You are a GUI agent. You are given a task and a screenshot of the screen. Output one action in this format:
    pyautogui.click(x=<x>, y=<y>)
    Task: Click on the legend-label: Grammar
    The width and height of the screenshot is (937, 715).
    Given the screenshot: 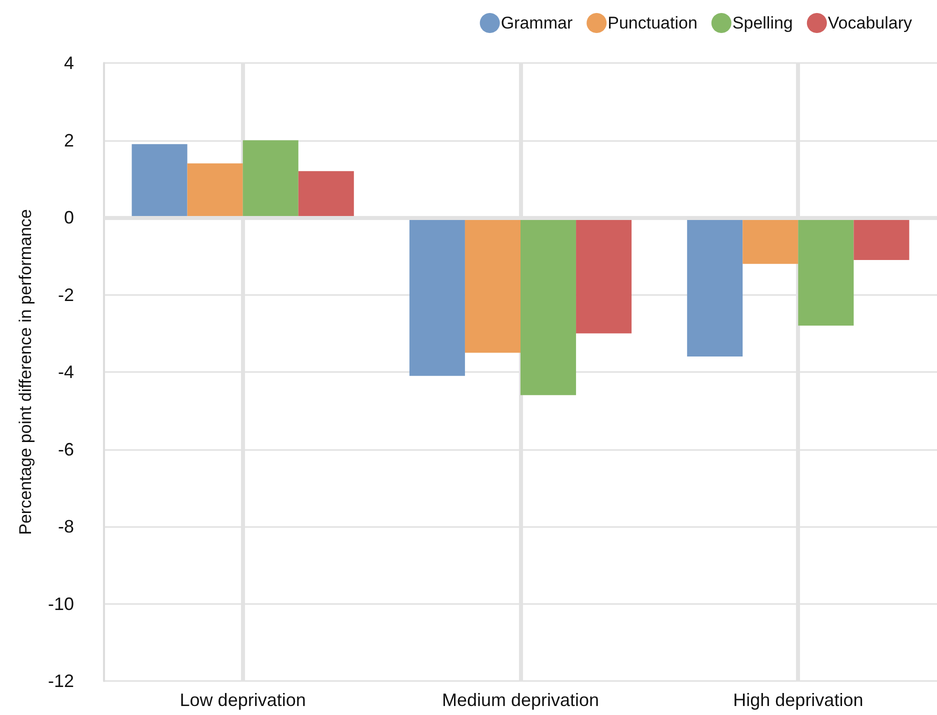 What is the action you would take?
    pyautogui.click(x=536, y=23)
    